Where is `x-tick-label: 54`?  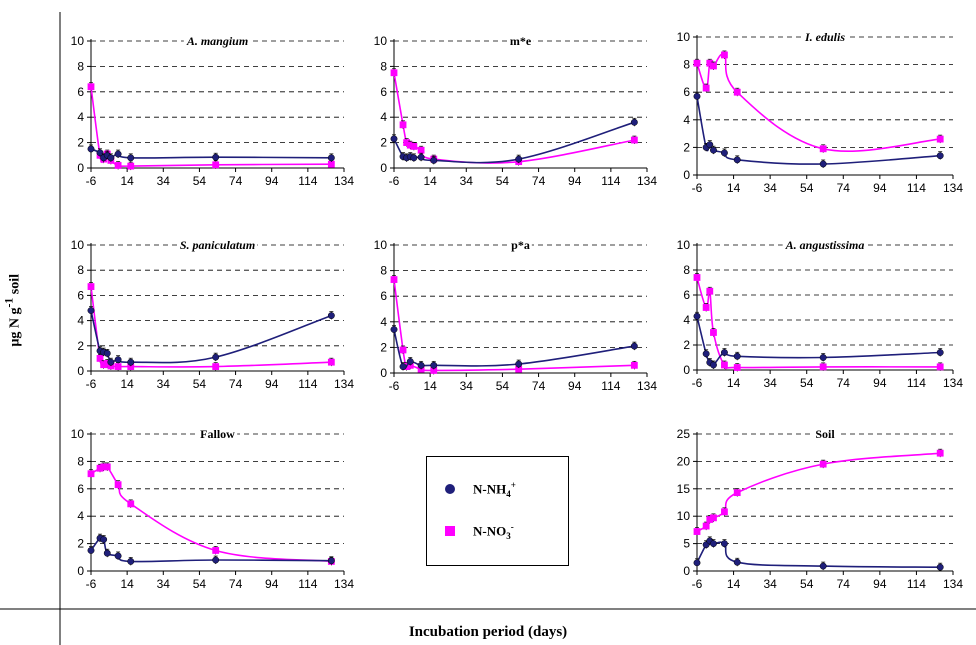
x-tick-label: 54 is located at coordinates (503, 181).